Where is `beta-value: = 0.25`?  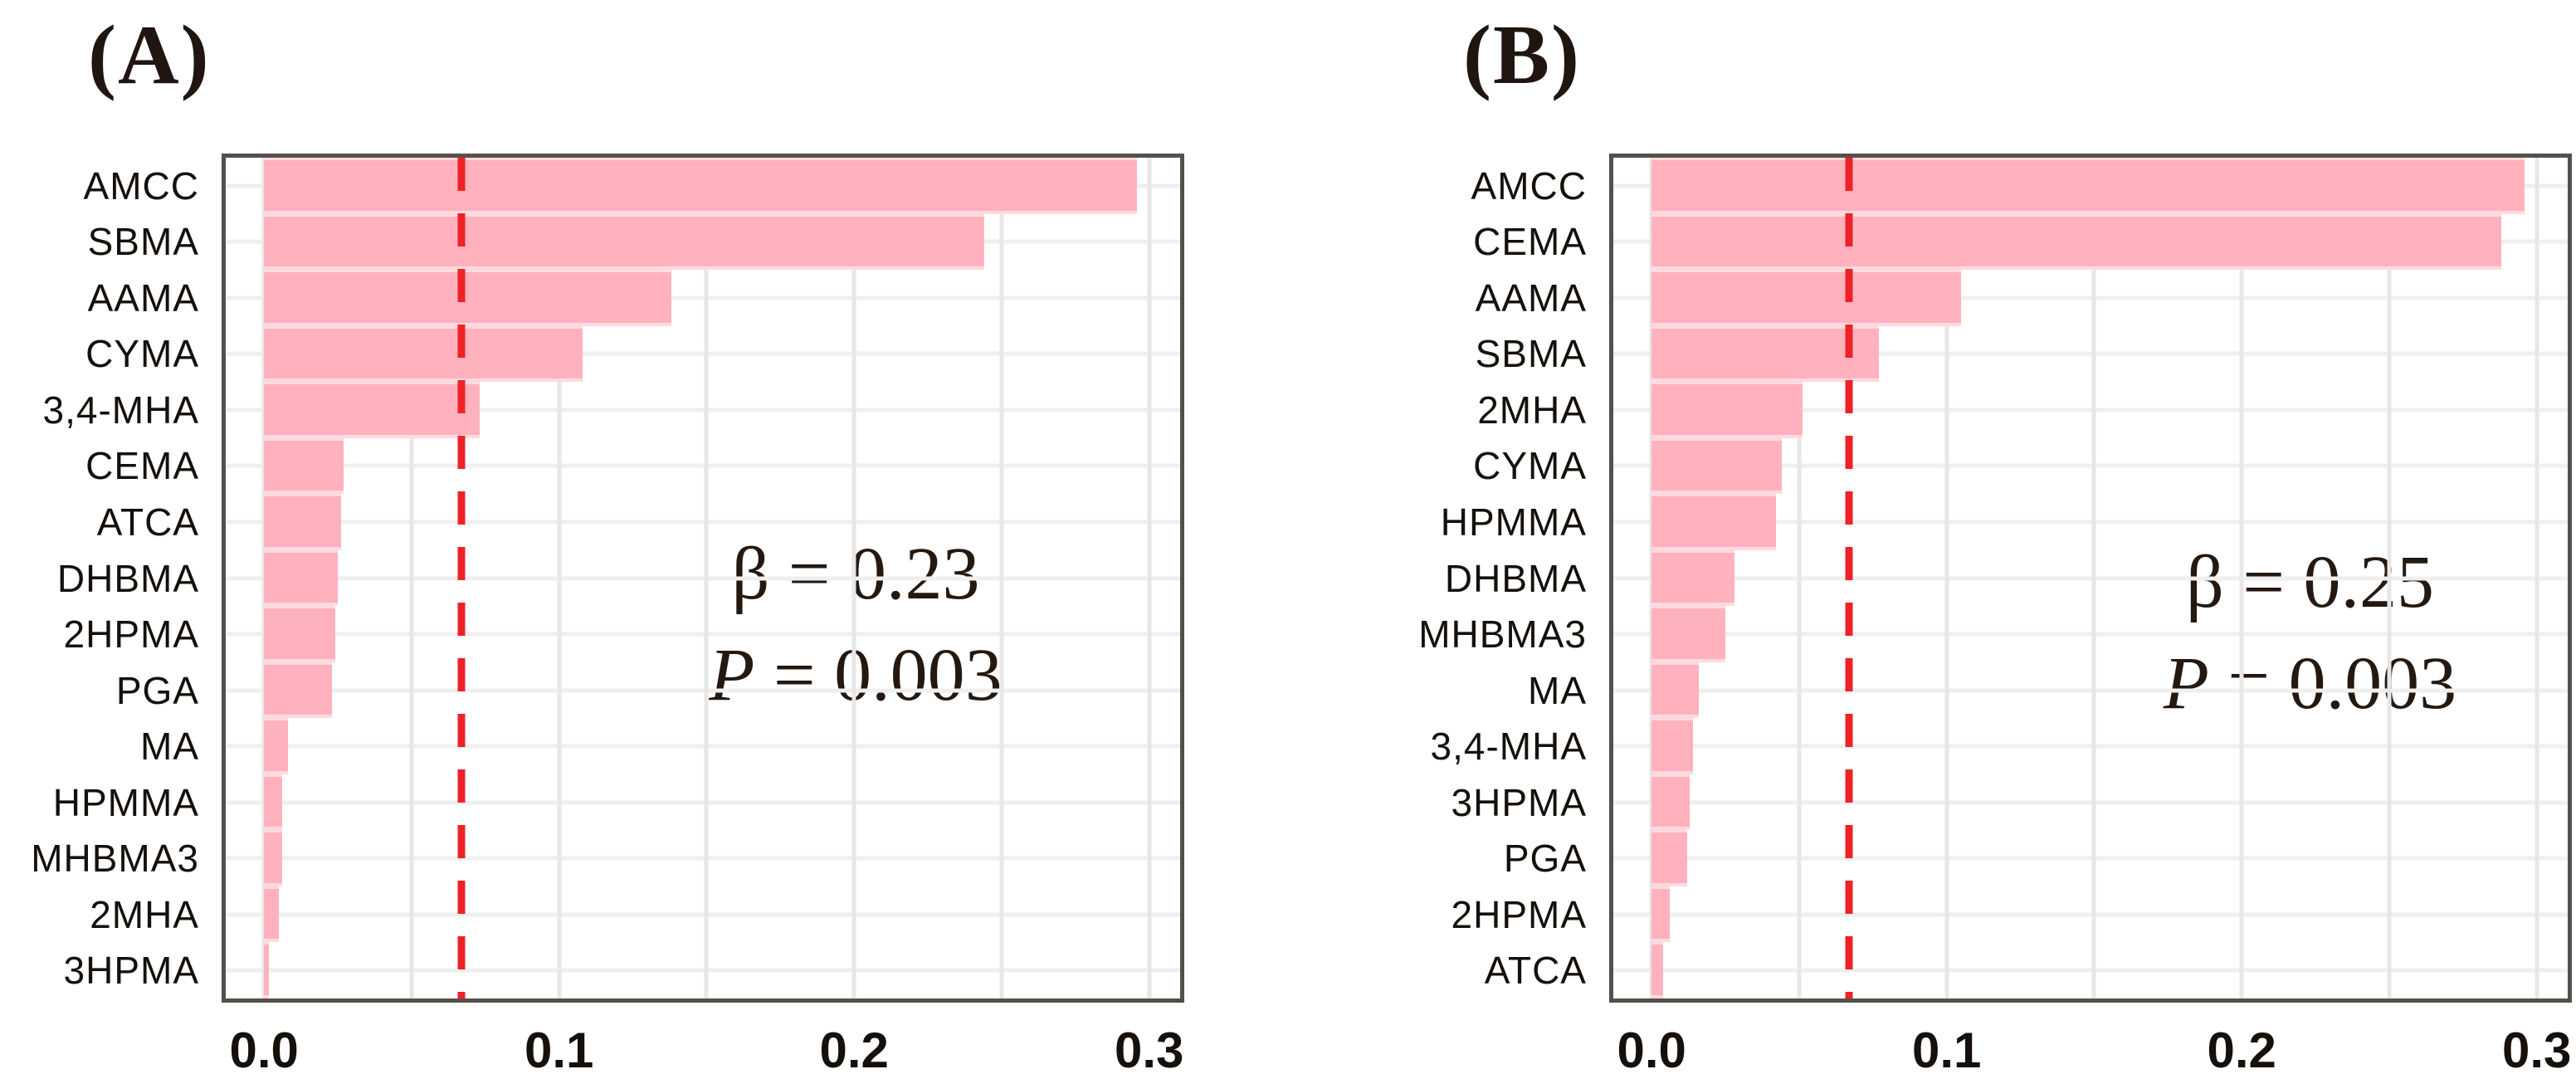
beta-value: = 0.25 is located at coordinates (2329, 582).